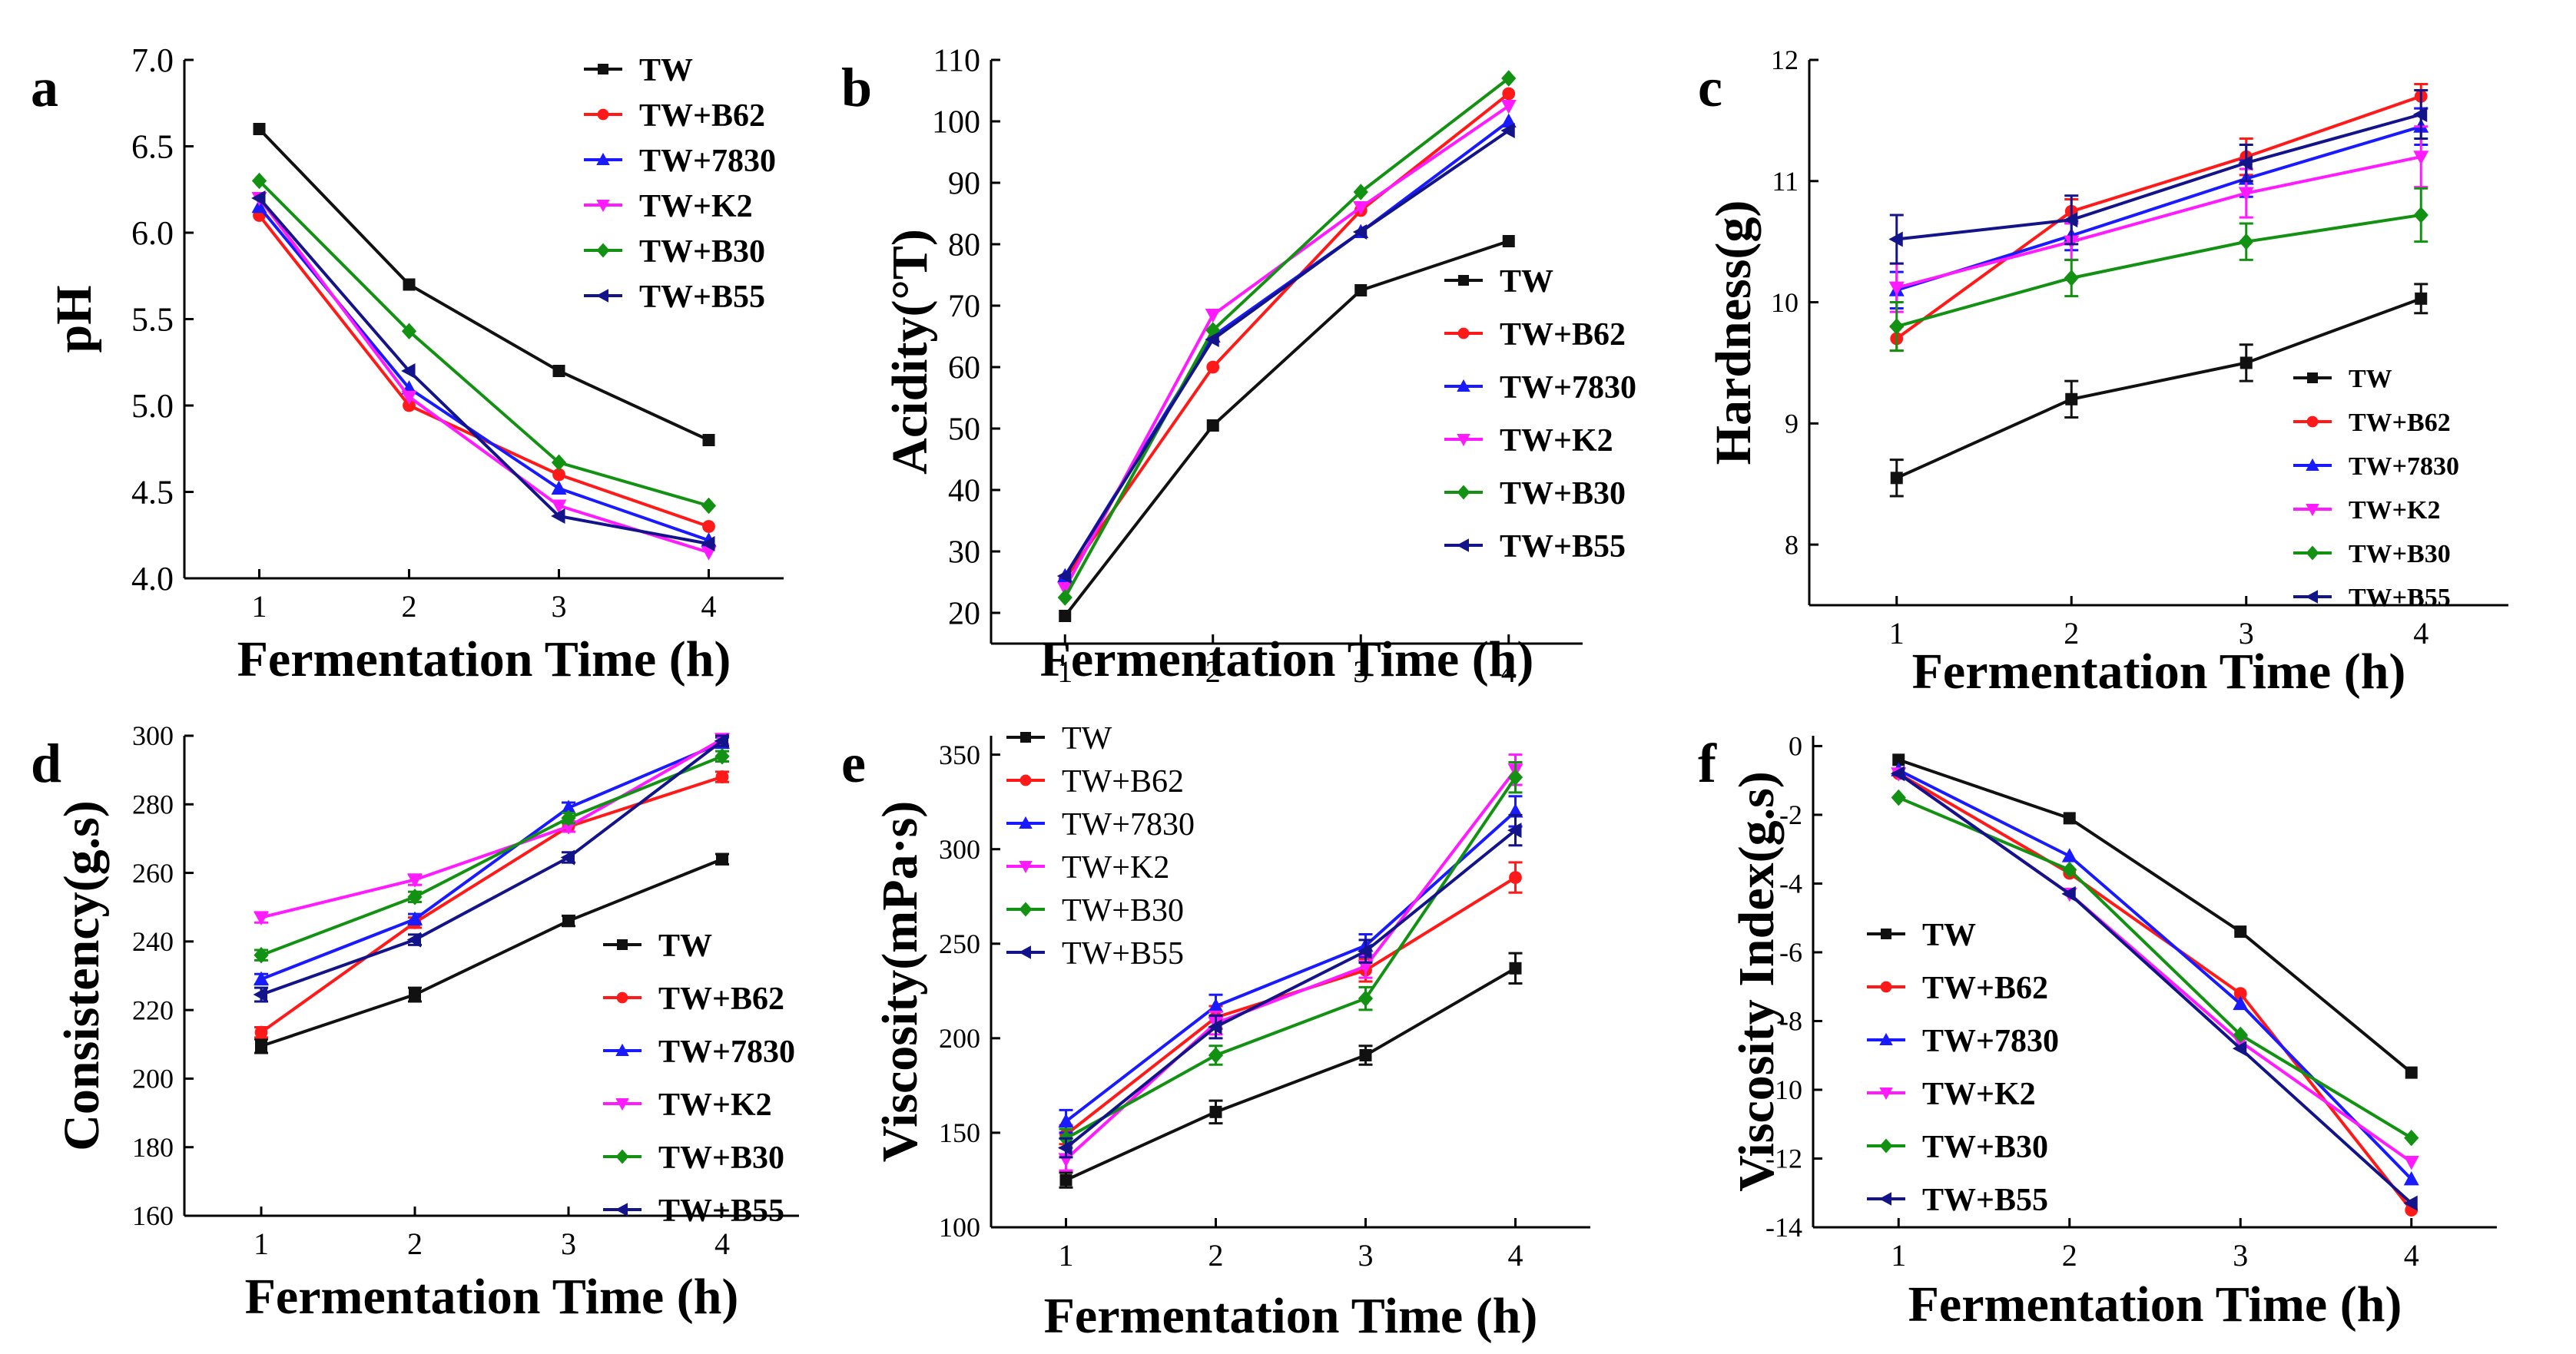  I want to click on y-tick-label: 4.0, so click(152, 579).